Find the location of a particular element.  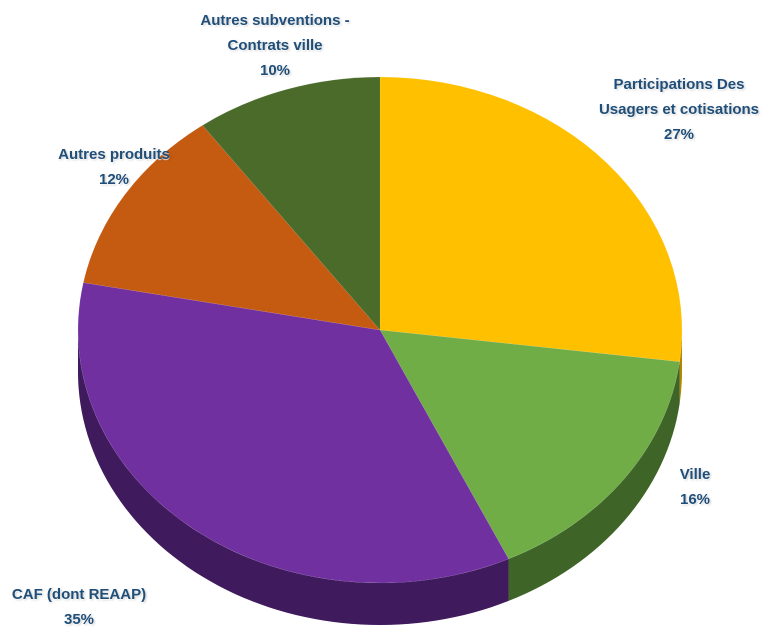

pie-slice-ville is located at coordinates (529, 444).